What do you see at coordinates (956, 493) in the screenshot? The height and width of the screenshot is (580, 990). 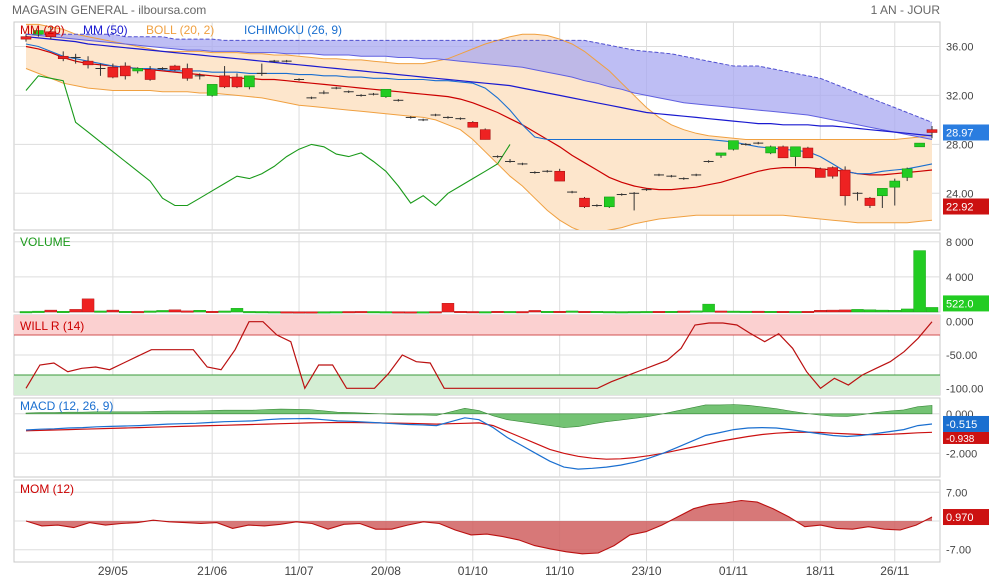 I see `mom-y-tick-label: 7.00` at bounding box center [956, 493].